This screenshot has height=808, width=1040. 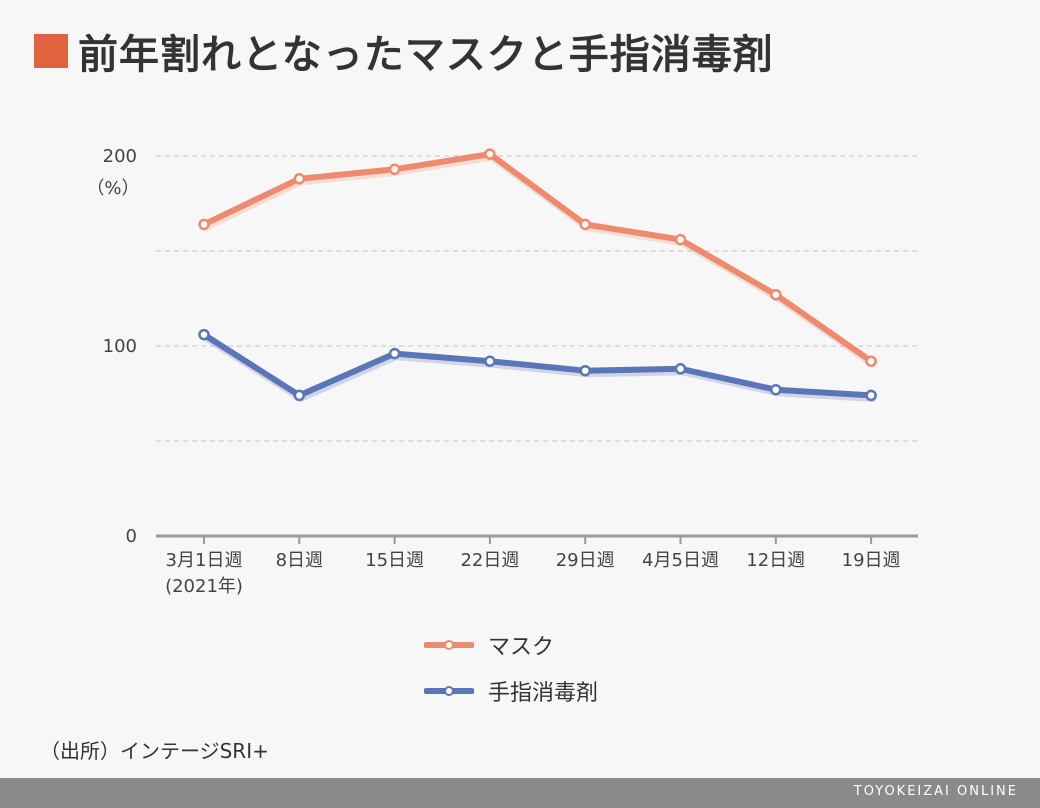 I want to click on legend-item-mask: マスク, so click(x=510, y=645).